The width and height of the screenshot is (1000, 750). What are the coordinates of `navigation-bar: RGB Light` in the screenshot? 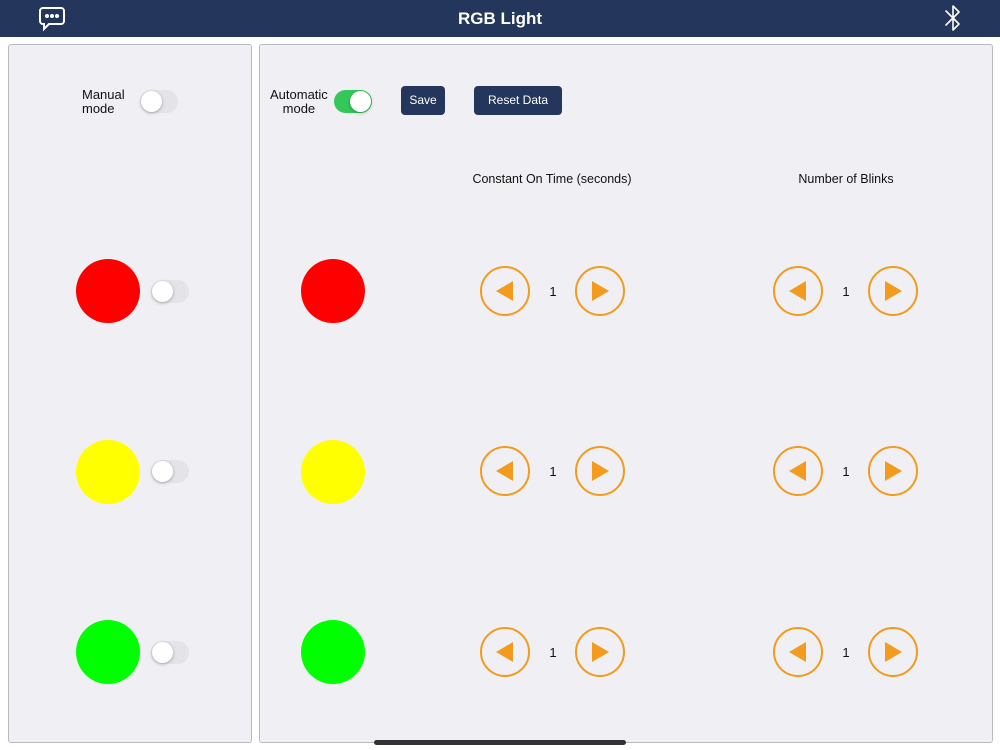 It's located at (500, 18).